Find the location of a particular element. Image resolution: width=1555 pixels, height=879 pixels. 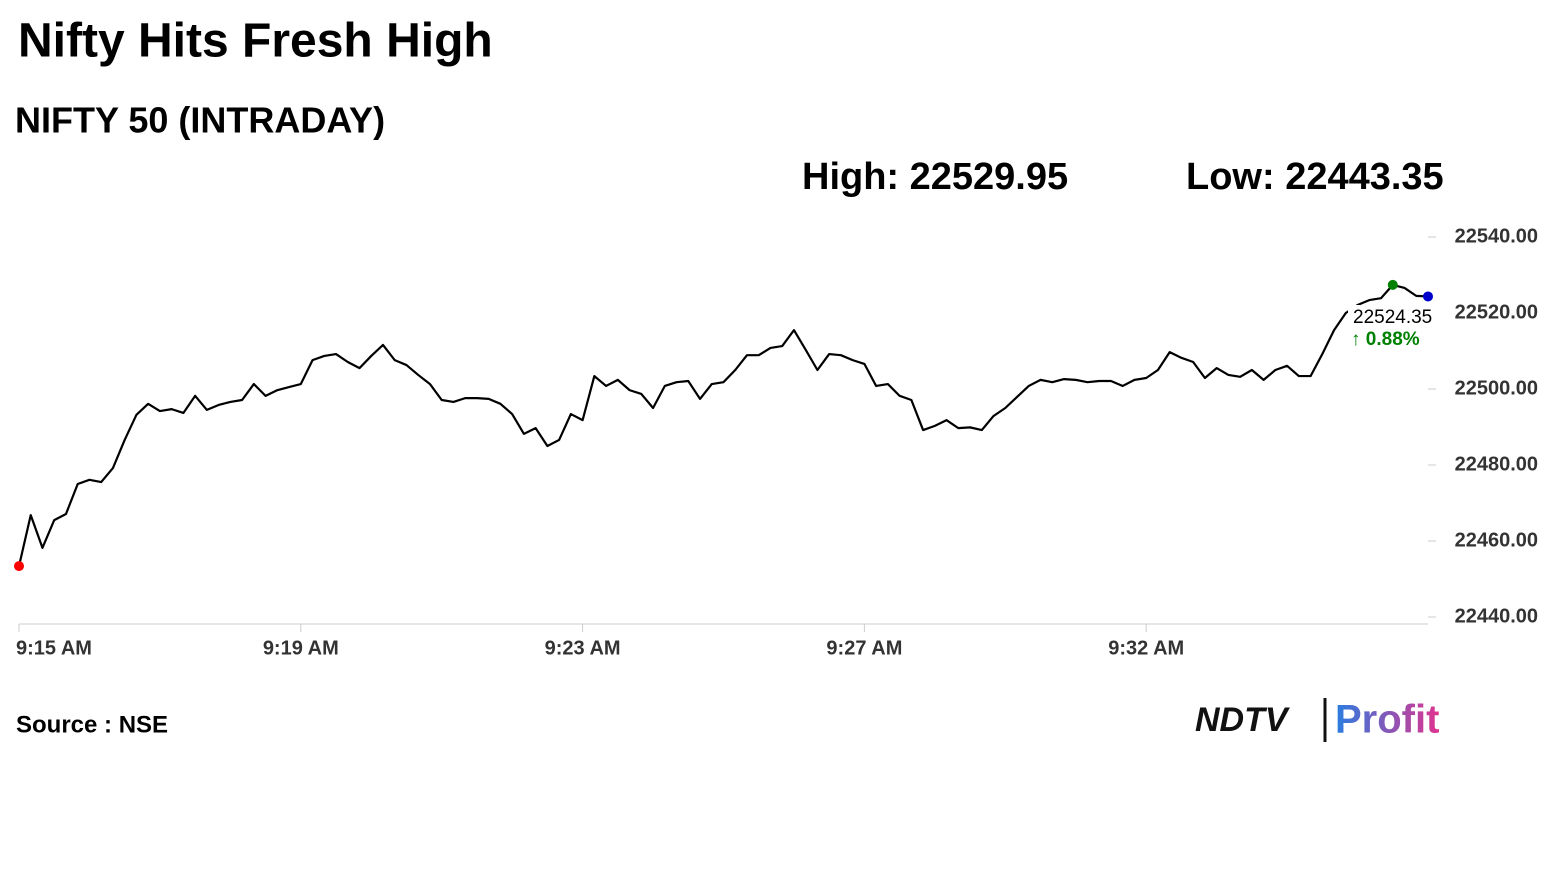

y-tick-label: 22520.00 is located at coordinates (1496, 312).